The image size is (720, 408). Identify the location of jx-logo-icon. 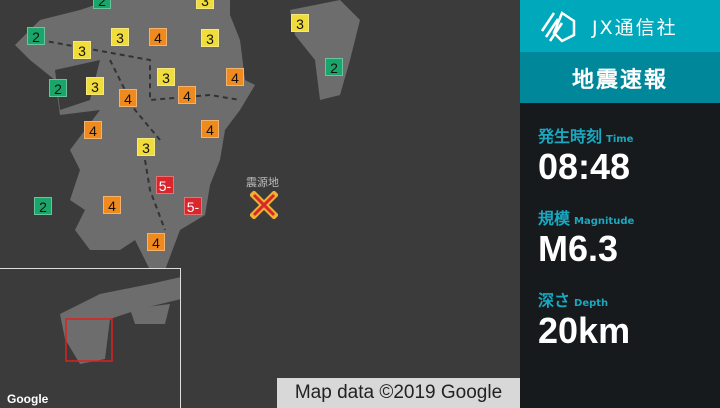
(558, 27).